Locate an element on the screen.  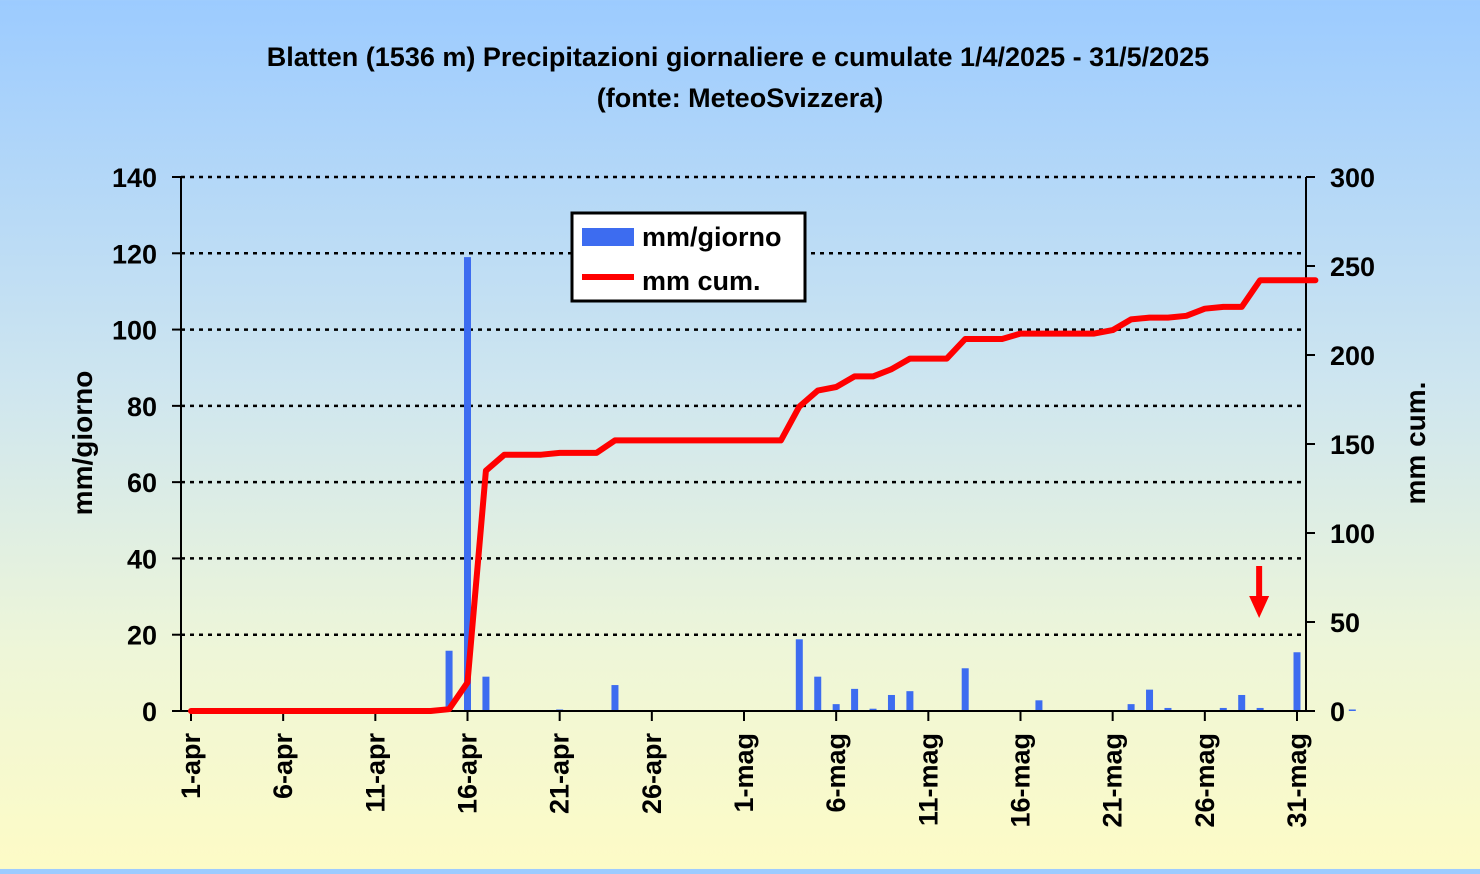
y-left-tick-label: 80 is located at coordinates (142, 407).